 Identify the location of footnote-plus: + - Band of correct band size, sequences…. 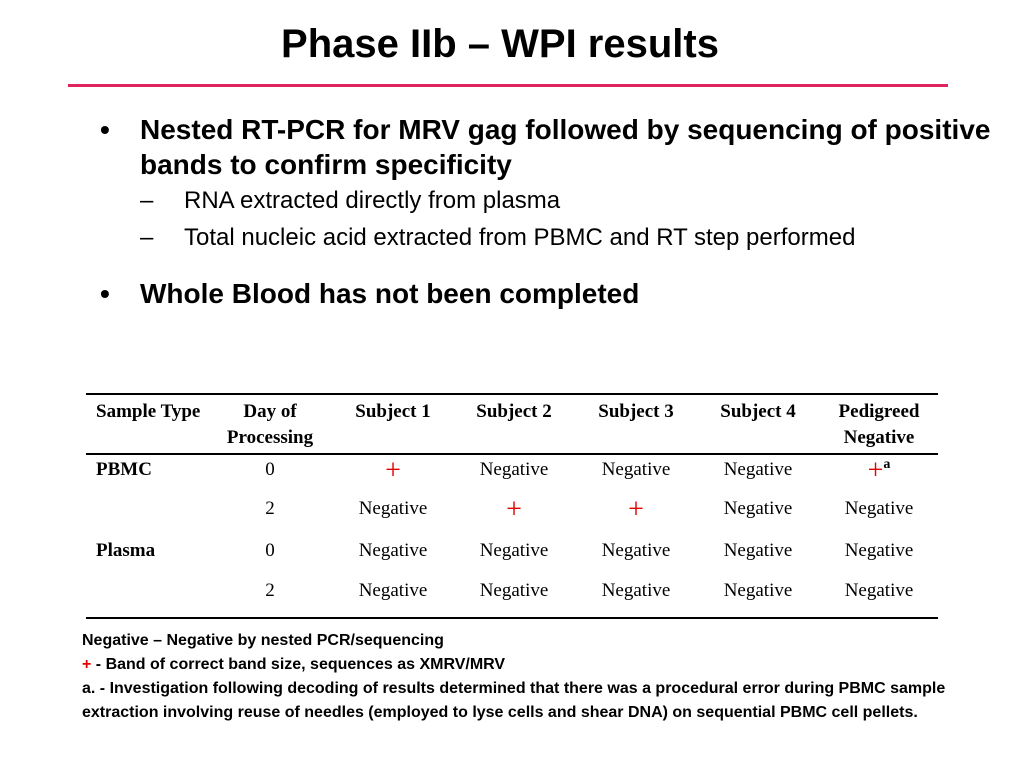
(532, 665).